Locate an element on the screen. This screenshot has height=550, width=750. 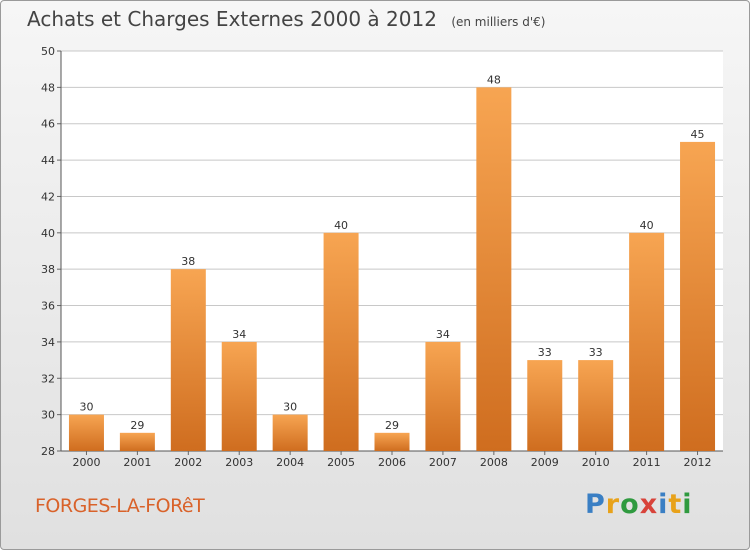
x-tick-label: 2012 is located at coordinates (698, 462).